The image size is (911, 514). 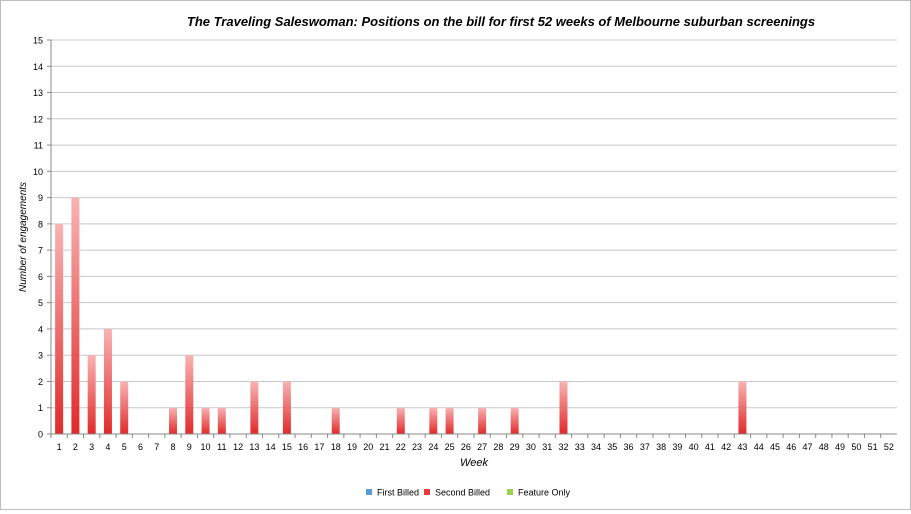 What do you see at coordinates (38, 172) in the screenshot?
I see `y-tick-label: 10` at bounding box center [38, 172].